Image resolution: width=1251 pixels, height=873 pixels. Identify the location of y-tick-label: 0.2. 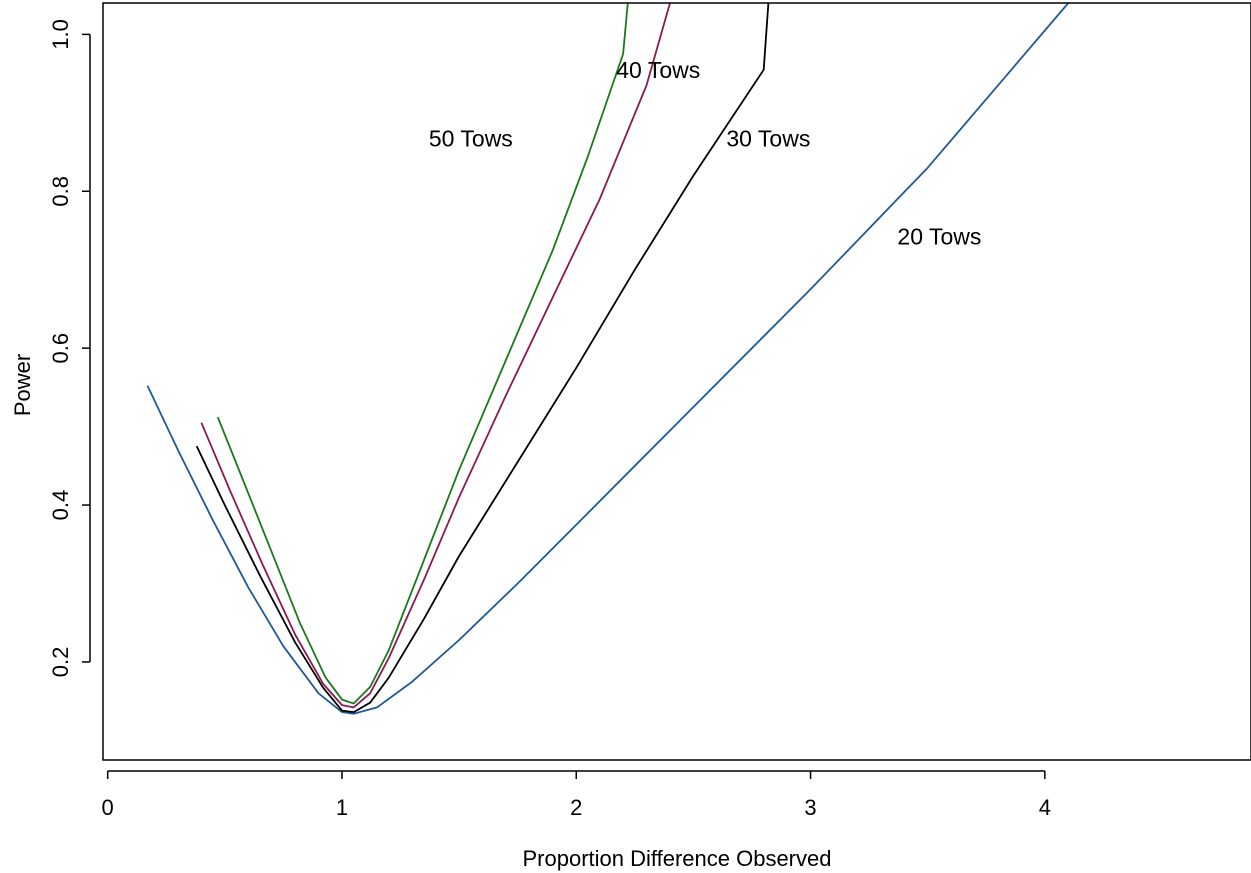
(60, 662).